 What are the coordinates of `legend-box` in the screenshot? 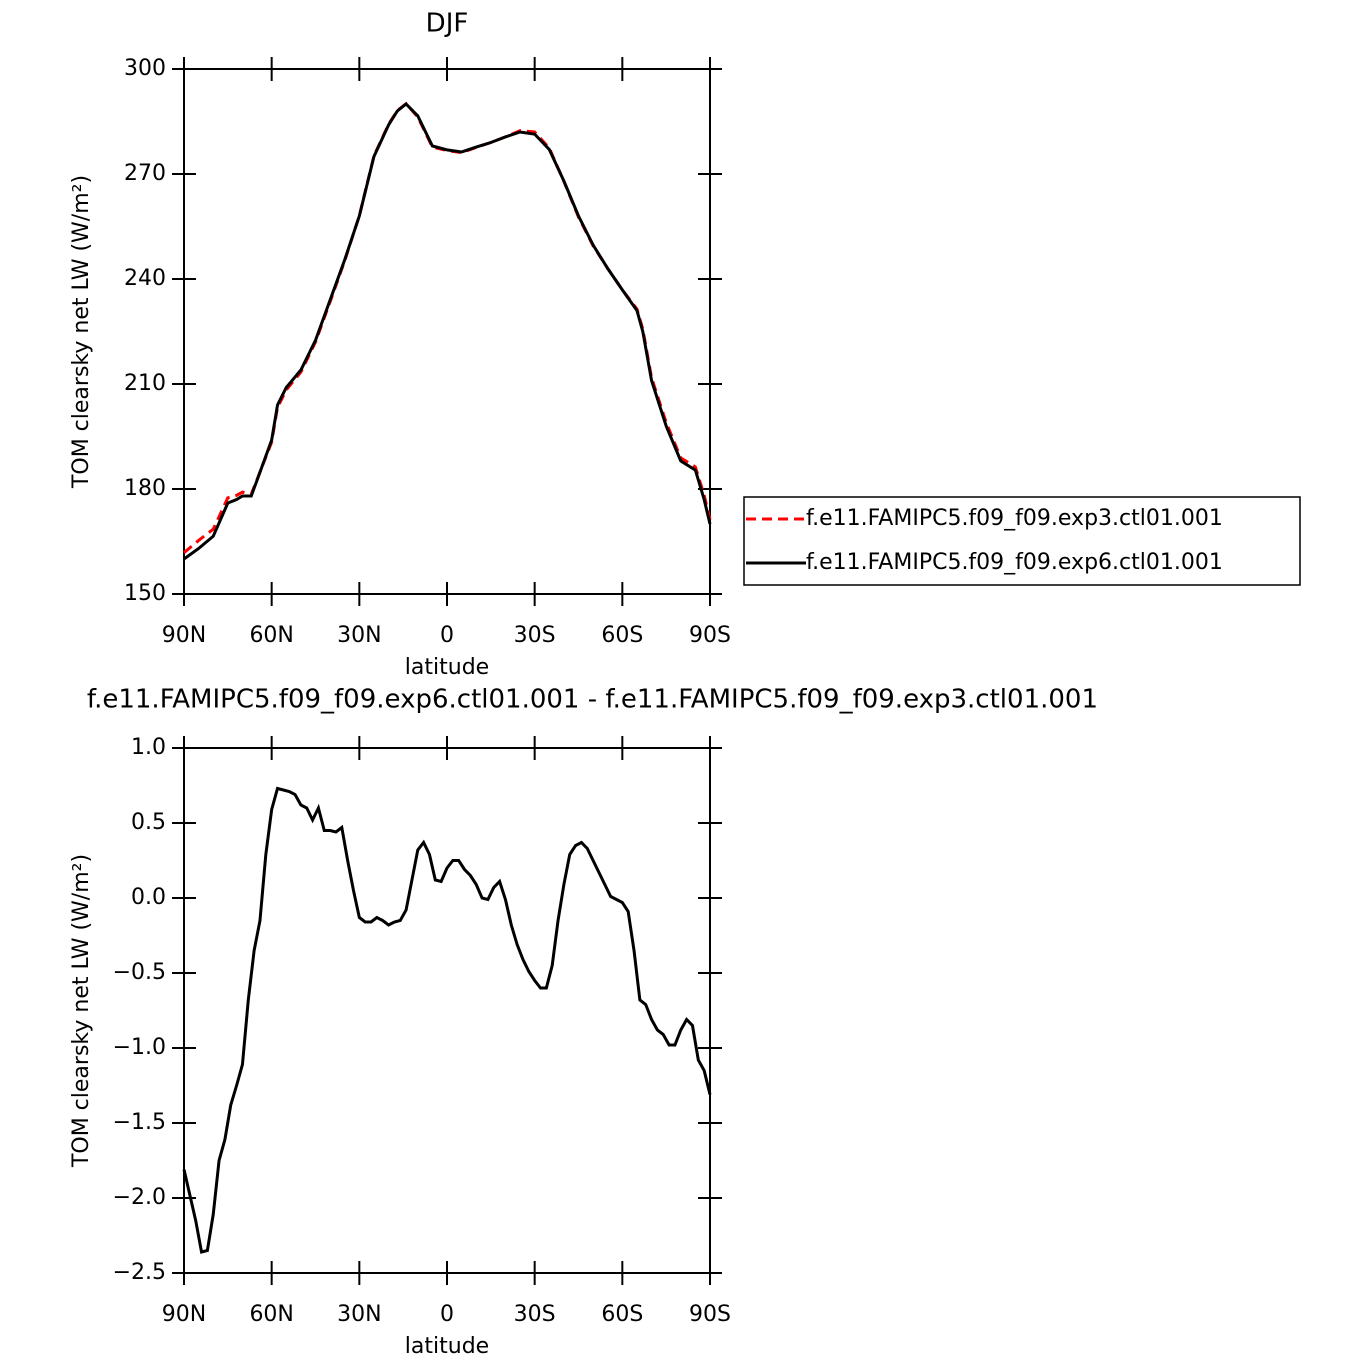 It's located at (1022, 541).